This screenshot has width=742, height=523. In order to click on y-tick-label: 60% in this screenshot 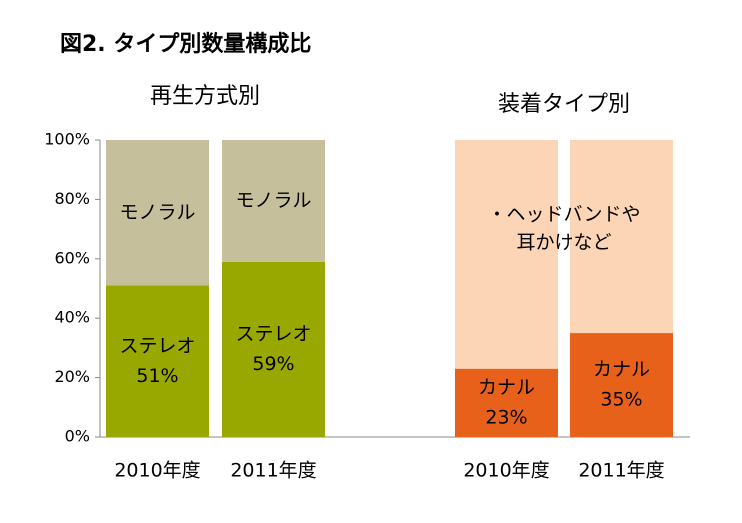, I will do `click(72, 257)`.